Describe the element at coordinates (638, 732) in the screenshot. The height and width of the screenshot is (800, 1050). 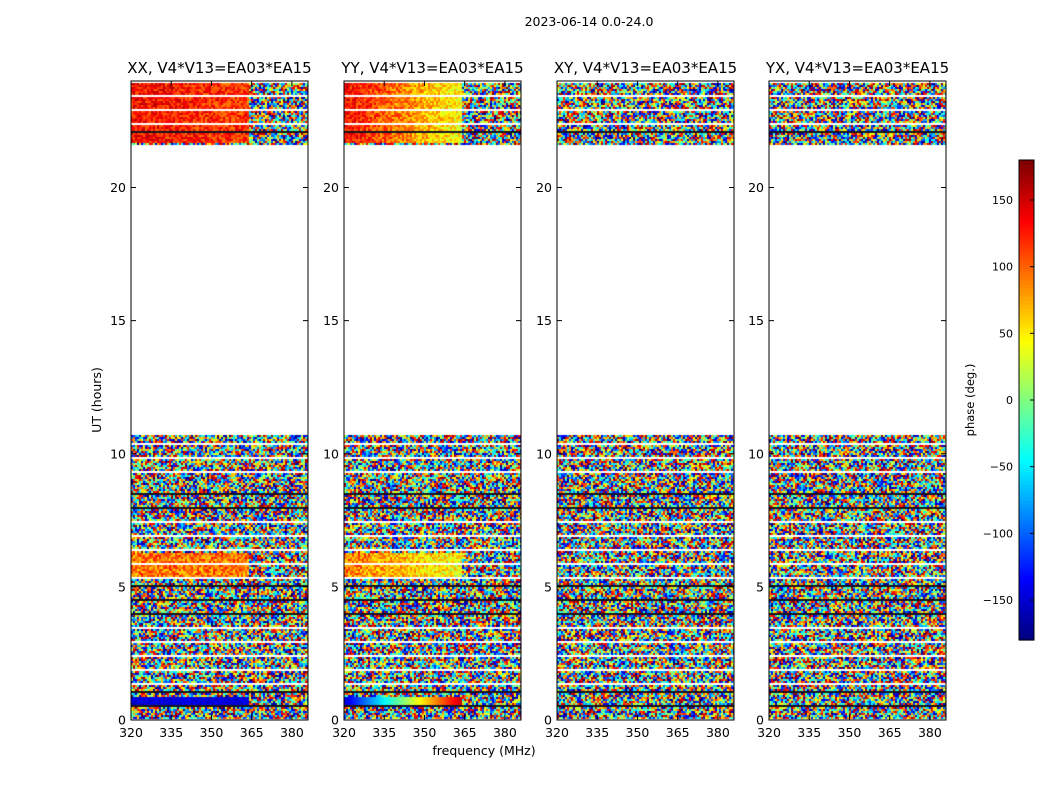
I see `x-tick-label: 350` at that location.